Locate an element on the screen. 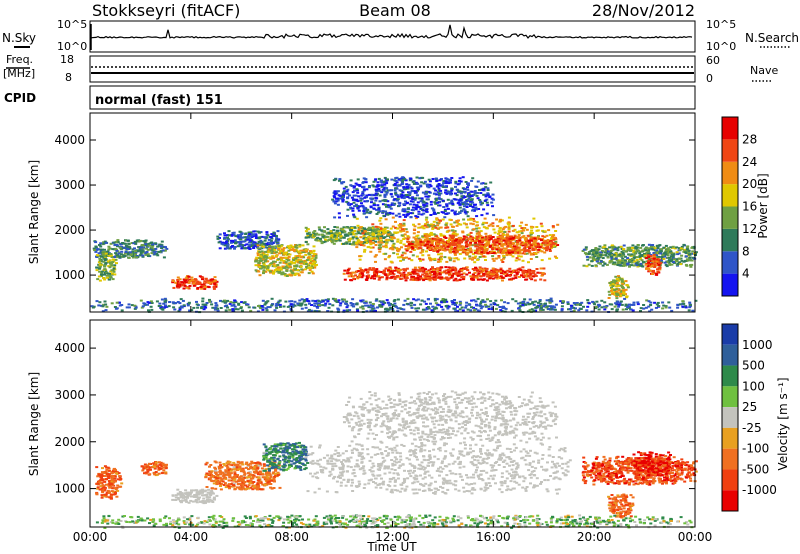 This screenshot has height=554, width=800. power-region-2-cell is located at coordinates (178, 281).